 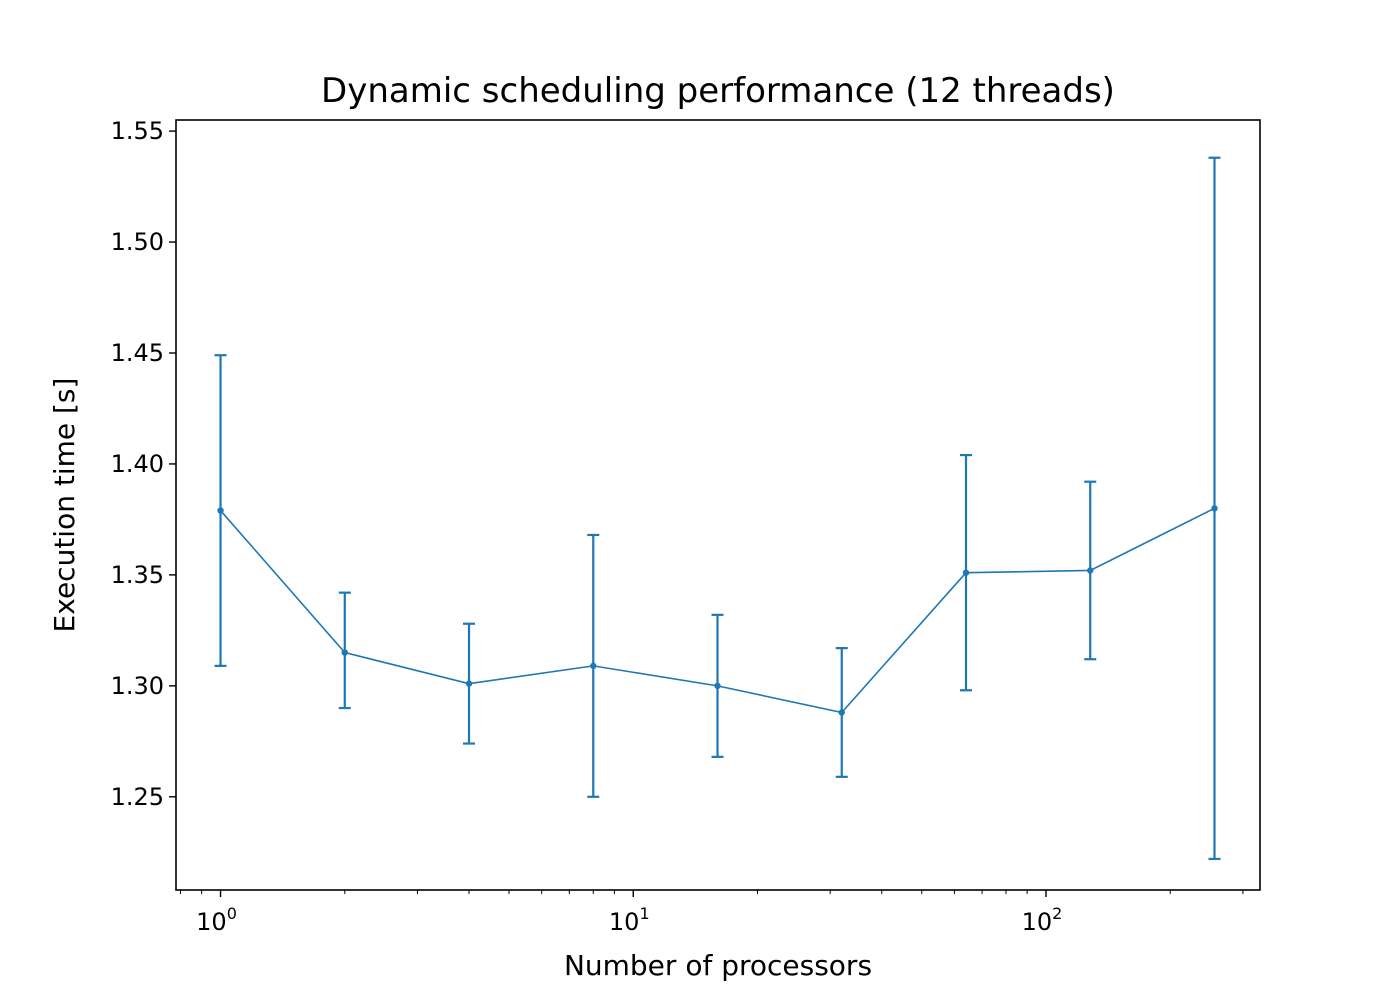 I want to click on x-axis: 10⁰ 10¹ 10², so click(x=712, y=913).